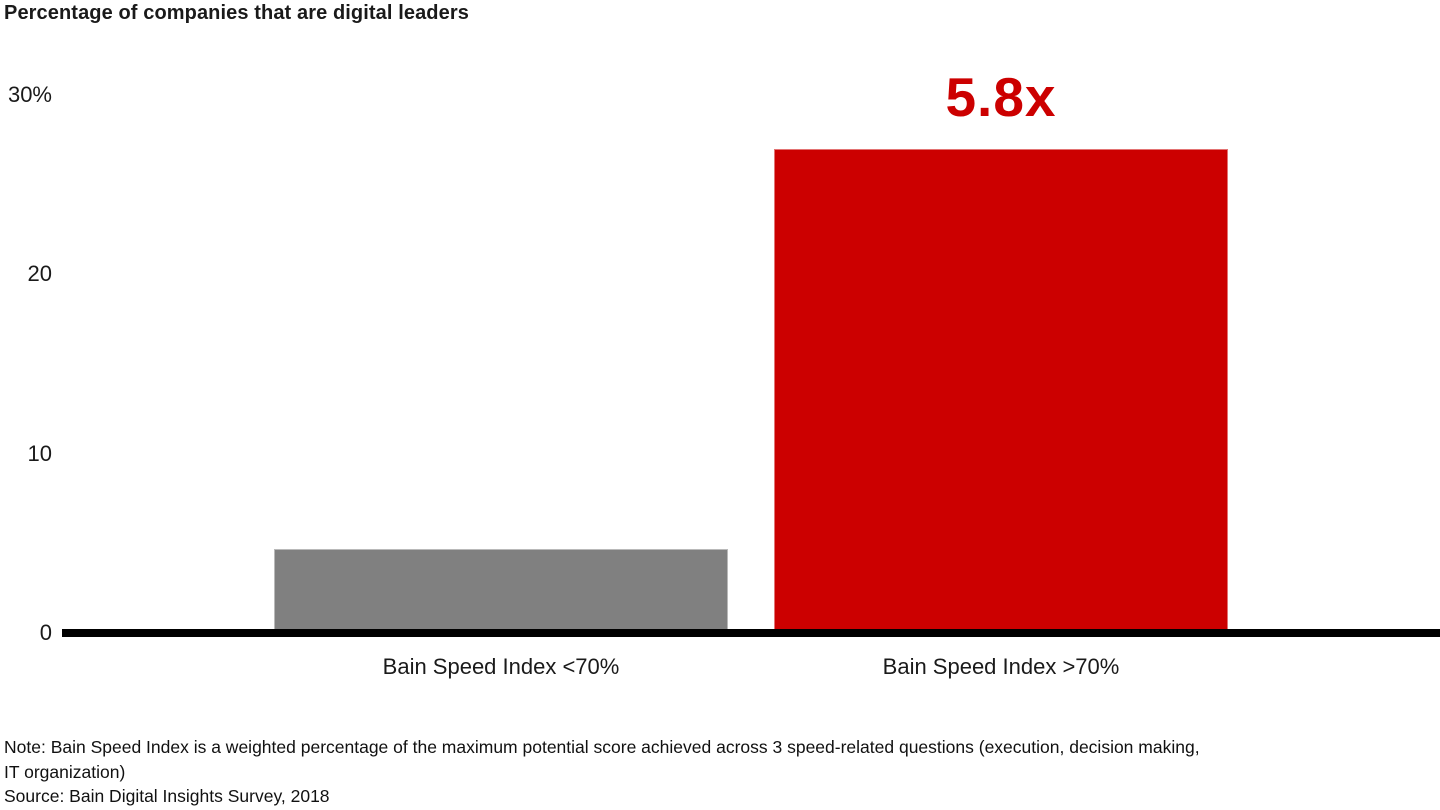 The height and width of the screenshot is (810, 1440). Describe the element at coordinates (65, 771) in the screenshot. I see `note-text-line-2: IT organization)` at that location.